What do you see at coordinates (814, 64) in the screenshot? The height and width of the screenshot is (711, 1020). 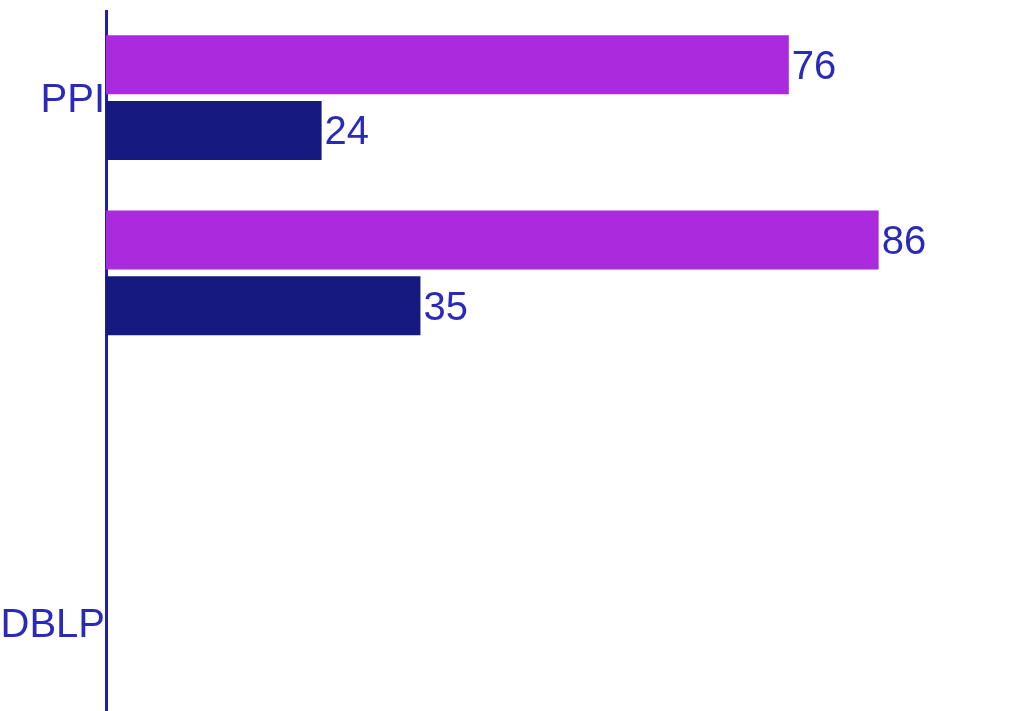 I see `data-label: 76` at bounding box center [814, 64].